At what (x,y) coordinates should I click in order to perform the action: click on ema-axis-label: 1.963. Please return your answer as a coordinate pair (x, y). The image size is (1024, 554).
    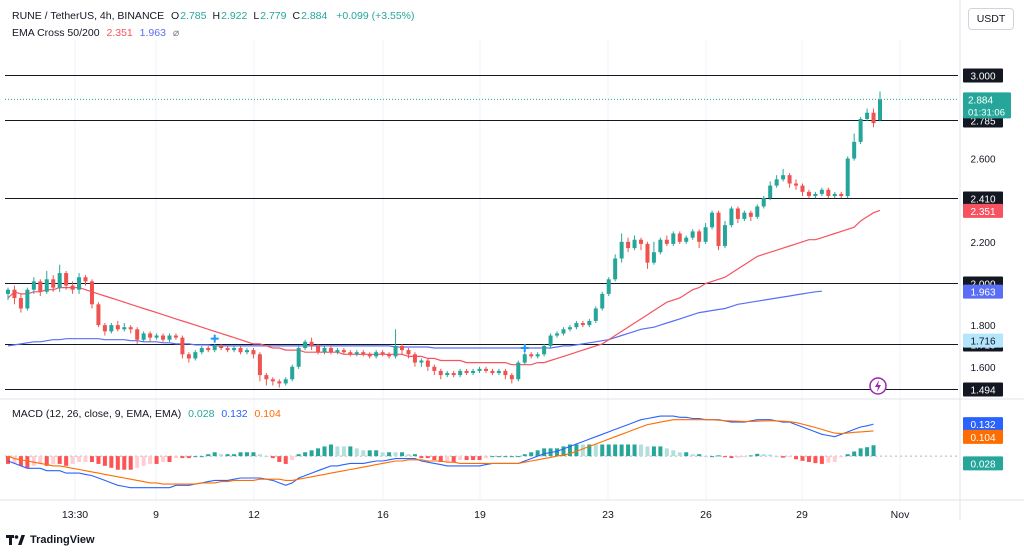
    Looking at the image, I should click on (983, 291).